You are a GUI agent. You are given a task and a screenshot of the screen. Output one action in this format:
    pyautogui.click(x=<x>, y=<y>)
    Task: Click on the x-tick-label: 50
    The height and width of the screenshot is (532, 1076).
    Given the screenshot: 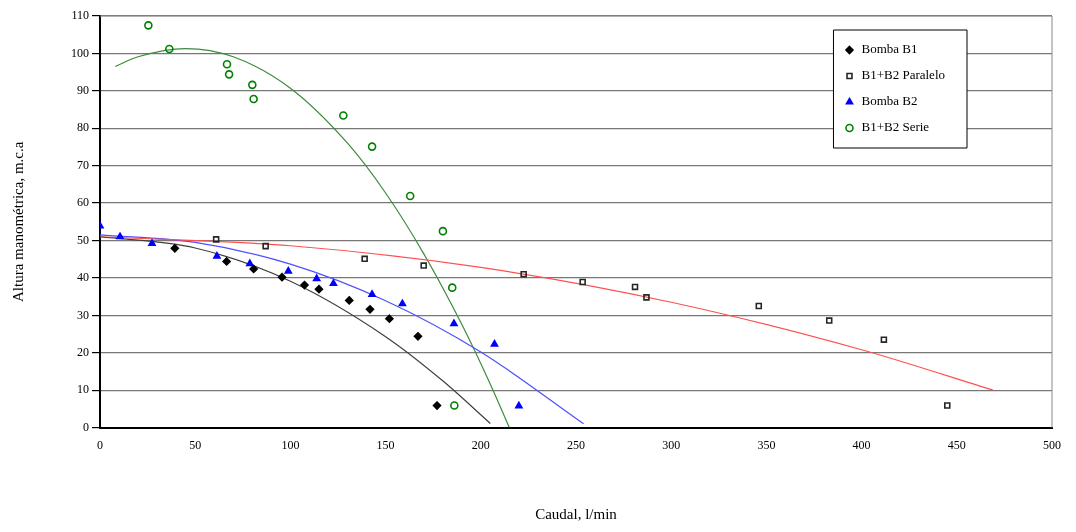 What is the action you would take?
    pyautogui.click(x=195, y=444)
    